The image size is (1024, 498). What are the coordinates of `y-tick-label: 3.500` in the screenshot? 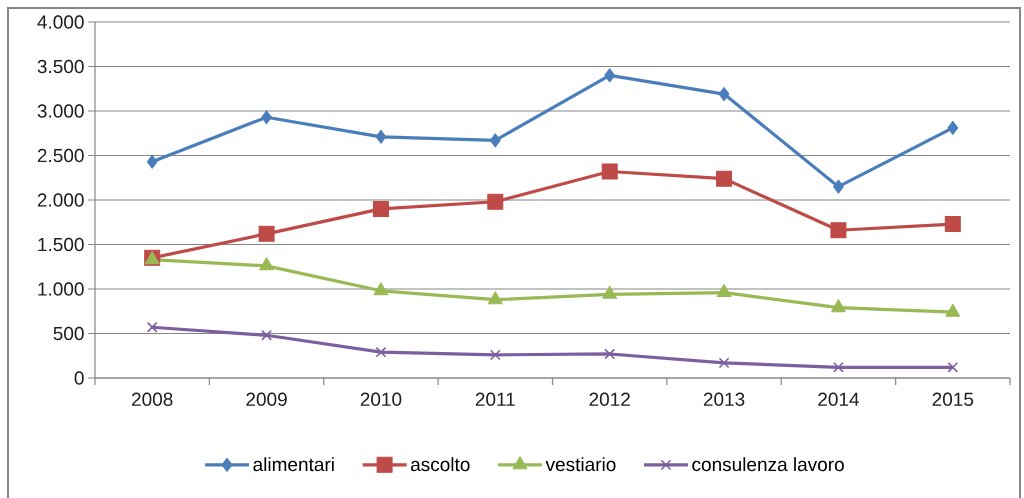 It's located at (60, 66).